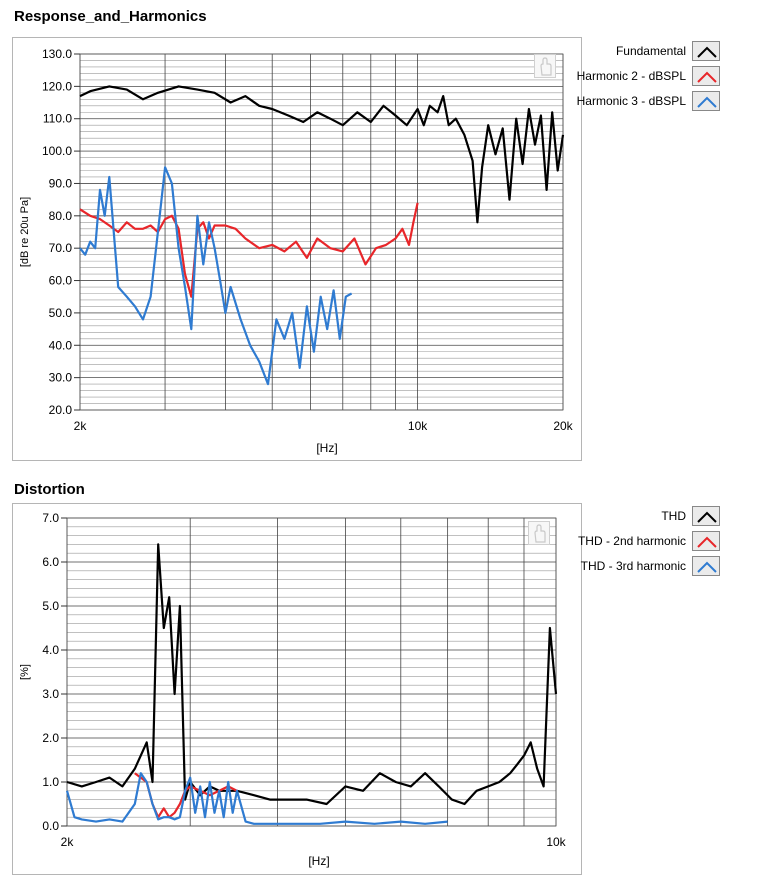 Image resolution: width=765 pixels, height=885 pixels. I want to click on y-tick-label: 0.0, so click(50, 826).